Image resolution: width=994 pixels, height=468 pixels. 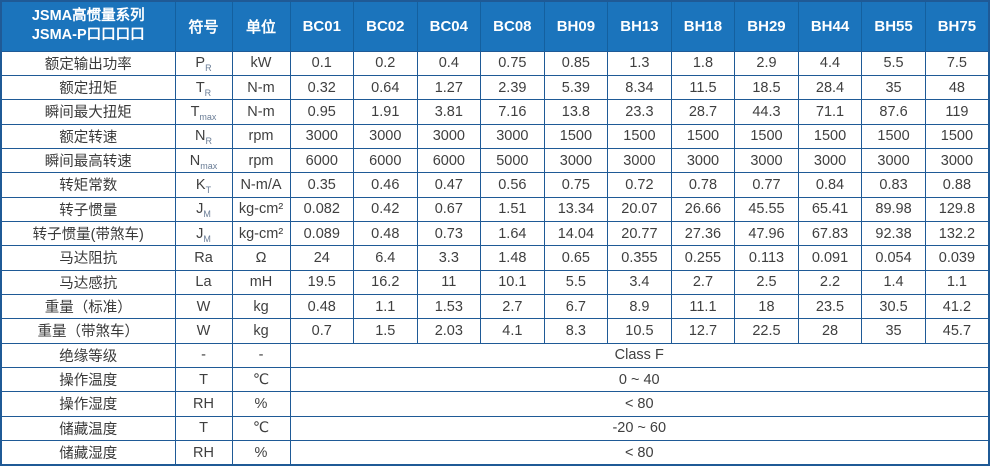 I want to click on value-cell: 20.07, so click(x=639, y=209).